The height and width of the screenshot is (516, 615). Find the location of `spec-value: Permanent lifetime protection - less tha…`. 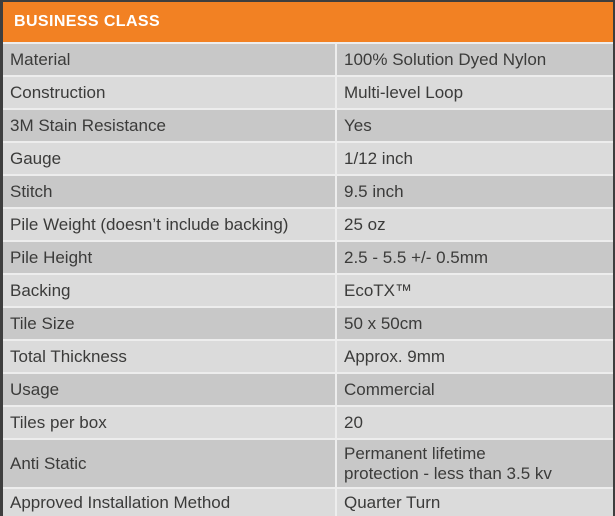

spec-value: Permanent lifetime protection - less tha… is located at coordinates (475, 464).